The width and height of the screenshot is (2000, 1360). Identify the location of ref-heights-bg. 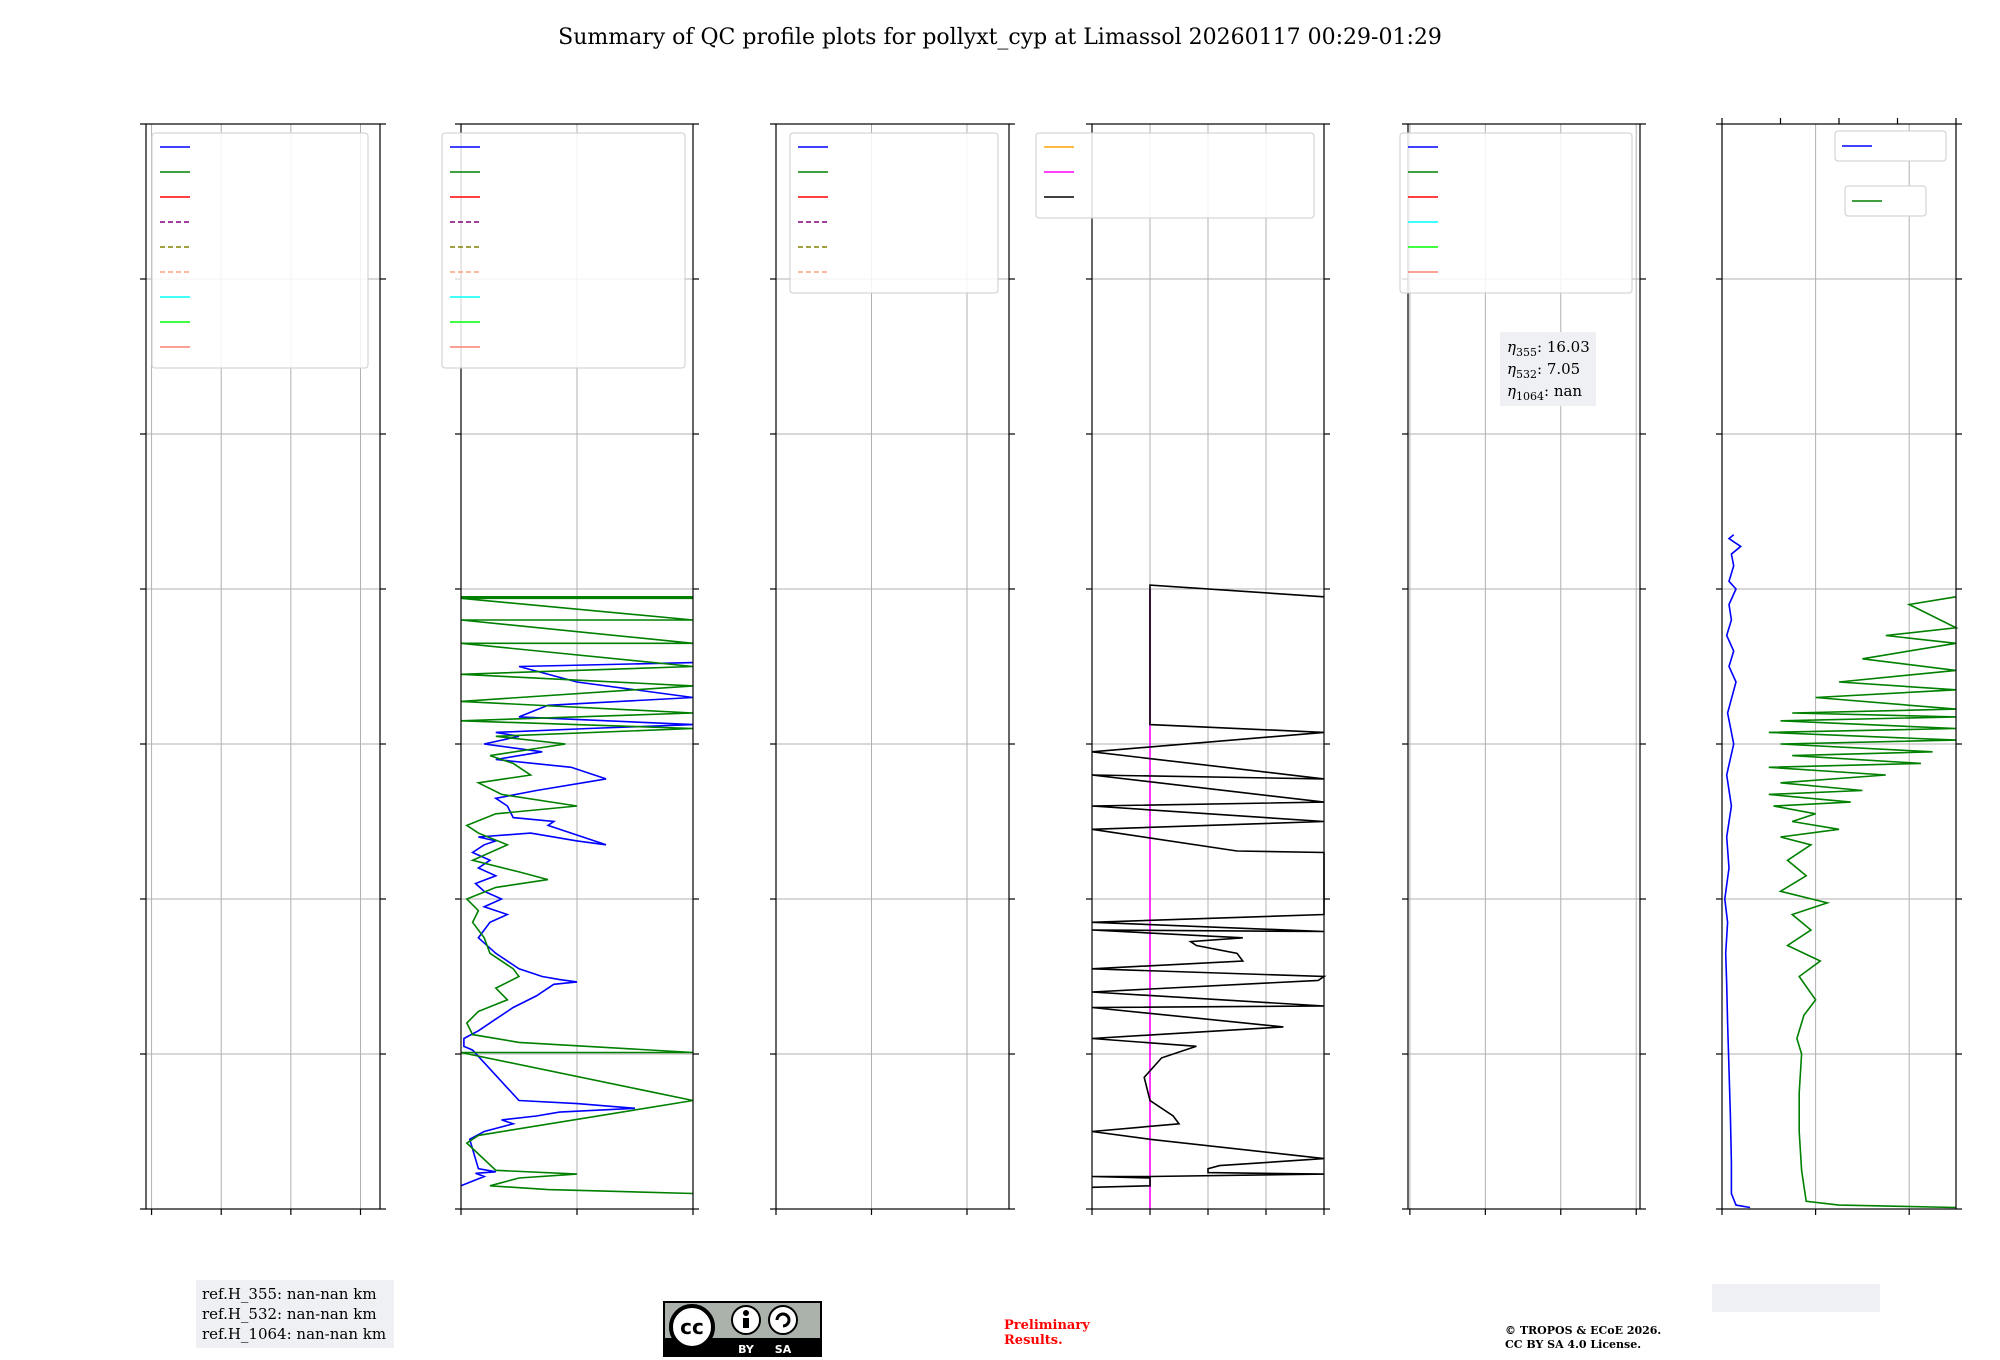
(295, 1314).